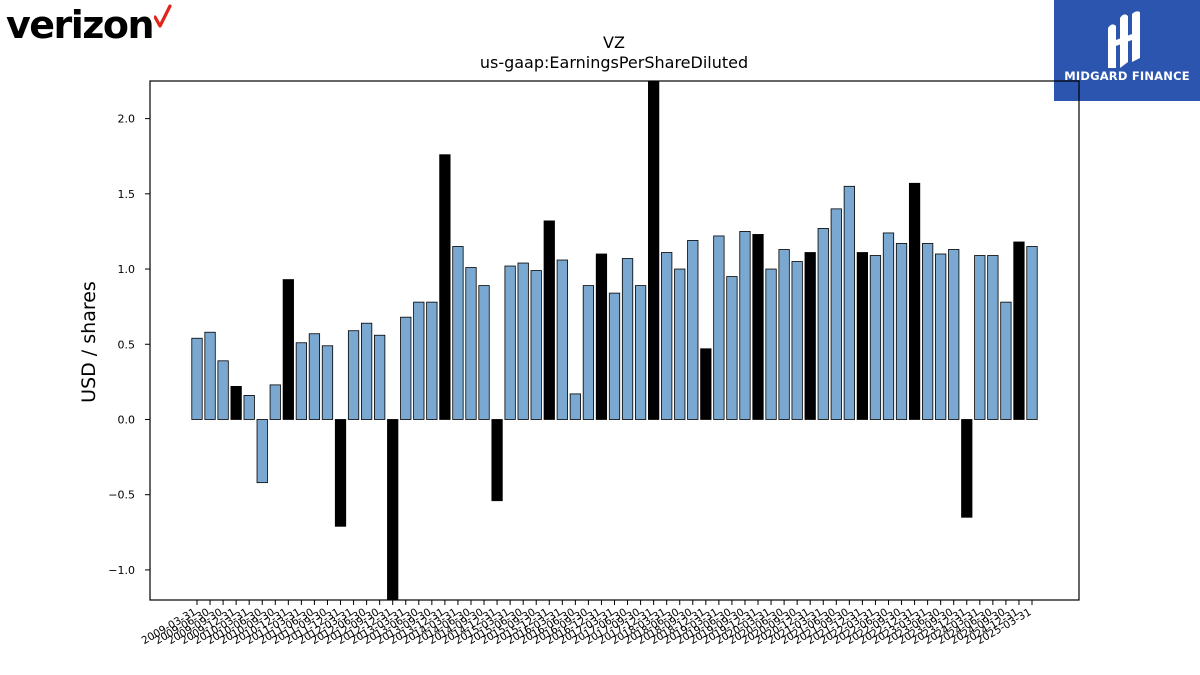 Image resolution: width=1200 pixels, height=675 pixels. What do you see at coordinates (89, 342) in the screenshot?
I see `y-axis-label: USD / shares` at bounding box center [89, 342].